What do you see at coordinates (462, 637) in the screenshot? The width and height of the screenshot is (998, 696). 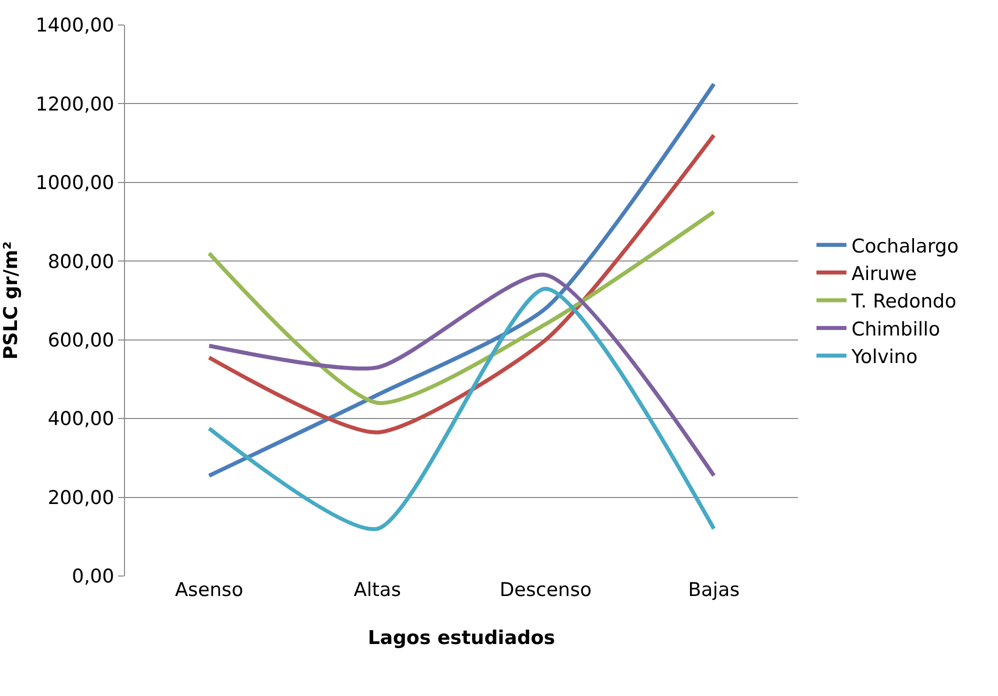 I see `x-axis-title: Lagos estudiados` at bounding box center [462, 637].